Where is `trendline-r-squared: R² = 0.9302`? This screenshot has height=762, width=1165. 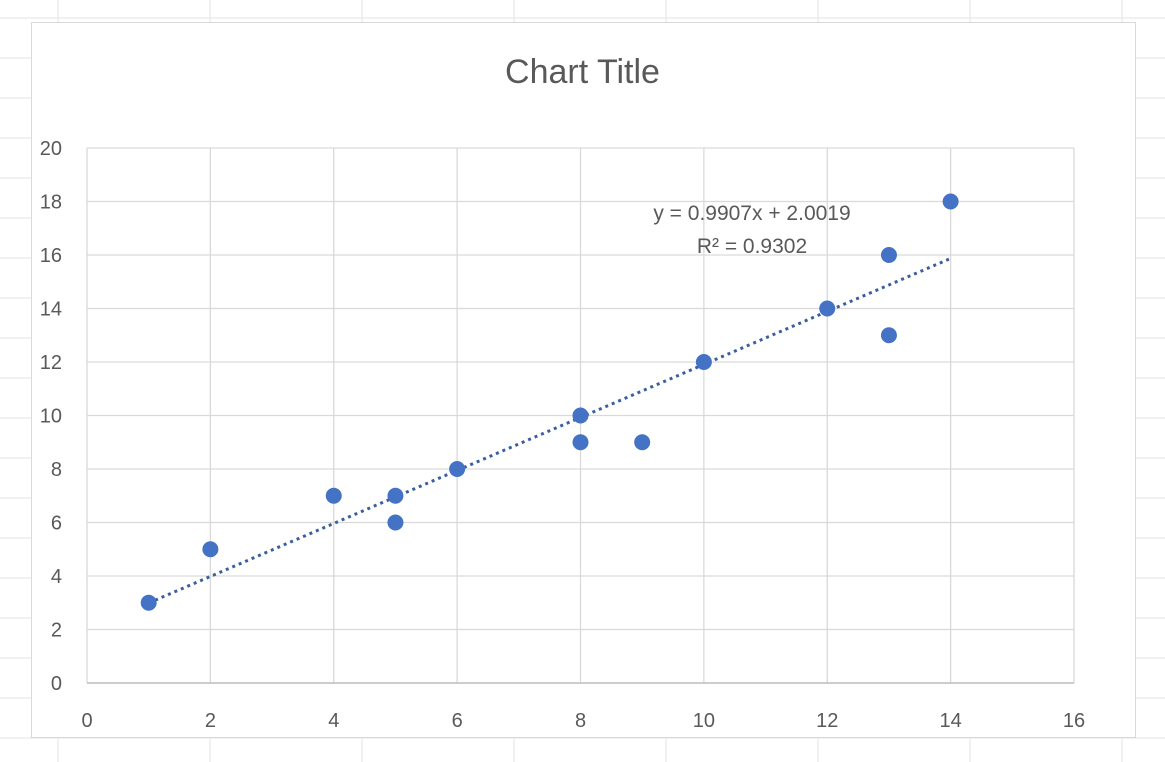
trendline-r-squared: R² = 0.9302 is located at coordinates (752, 246).